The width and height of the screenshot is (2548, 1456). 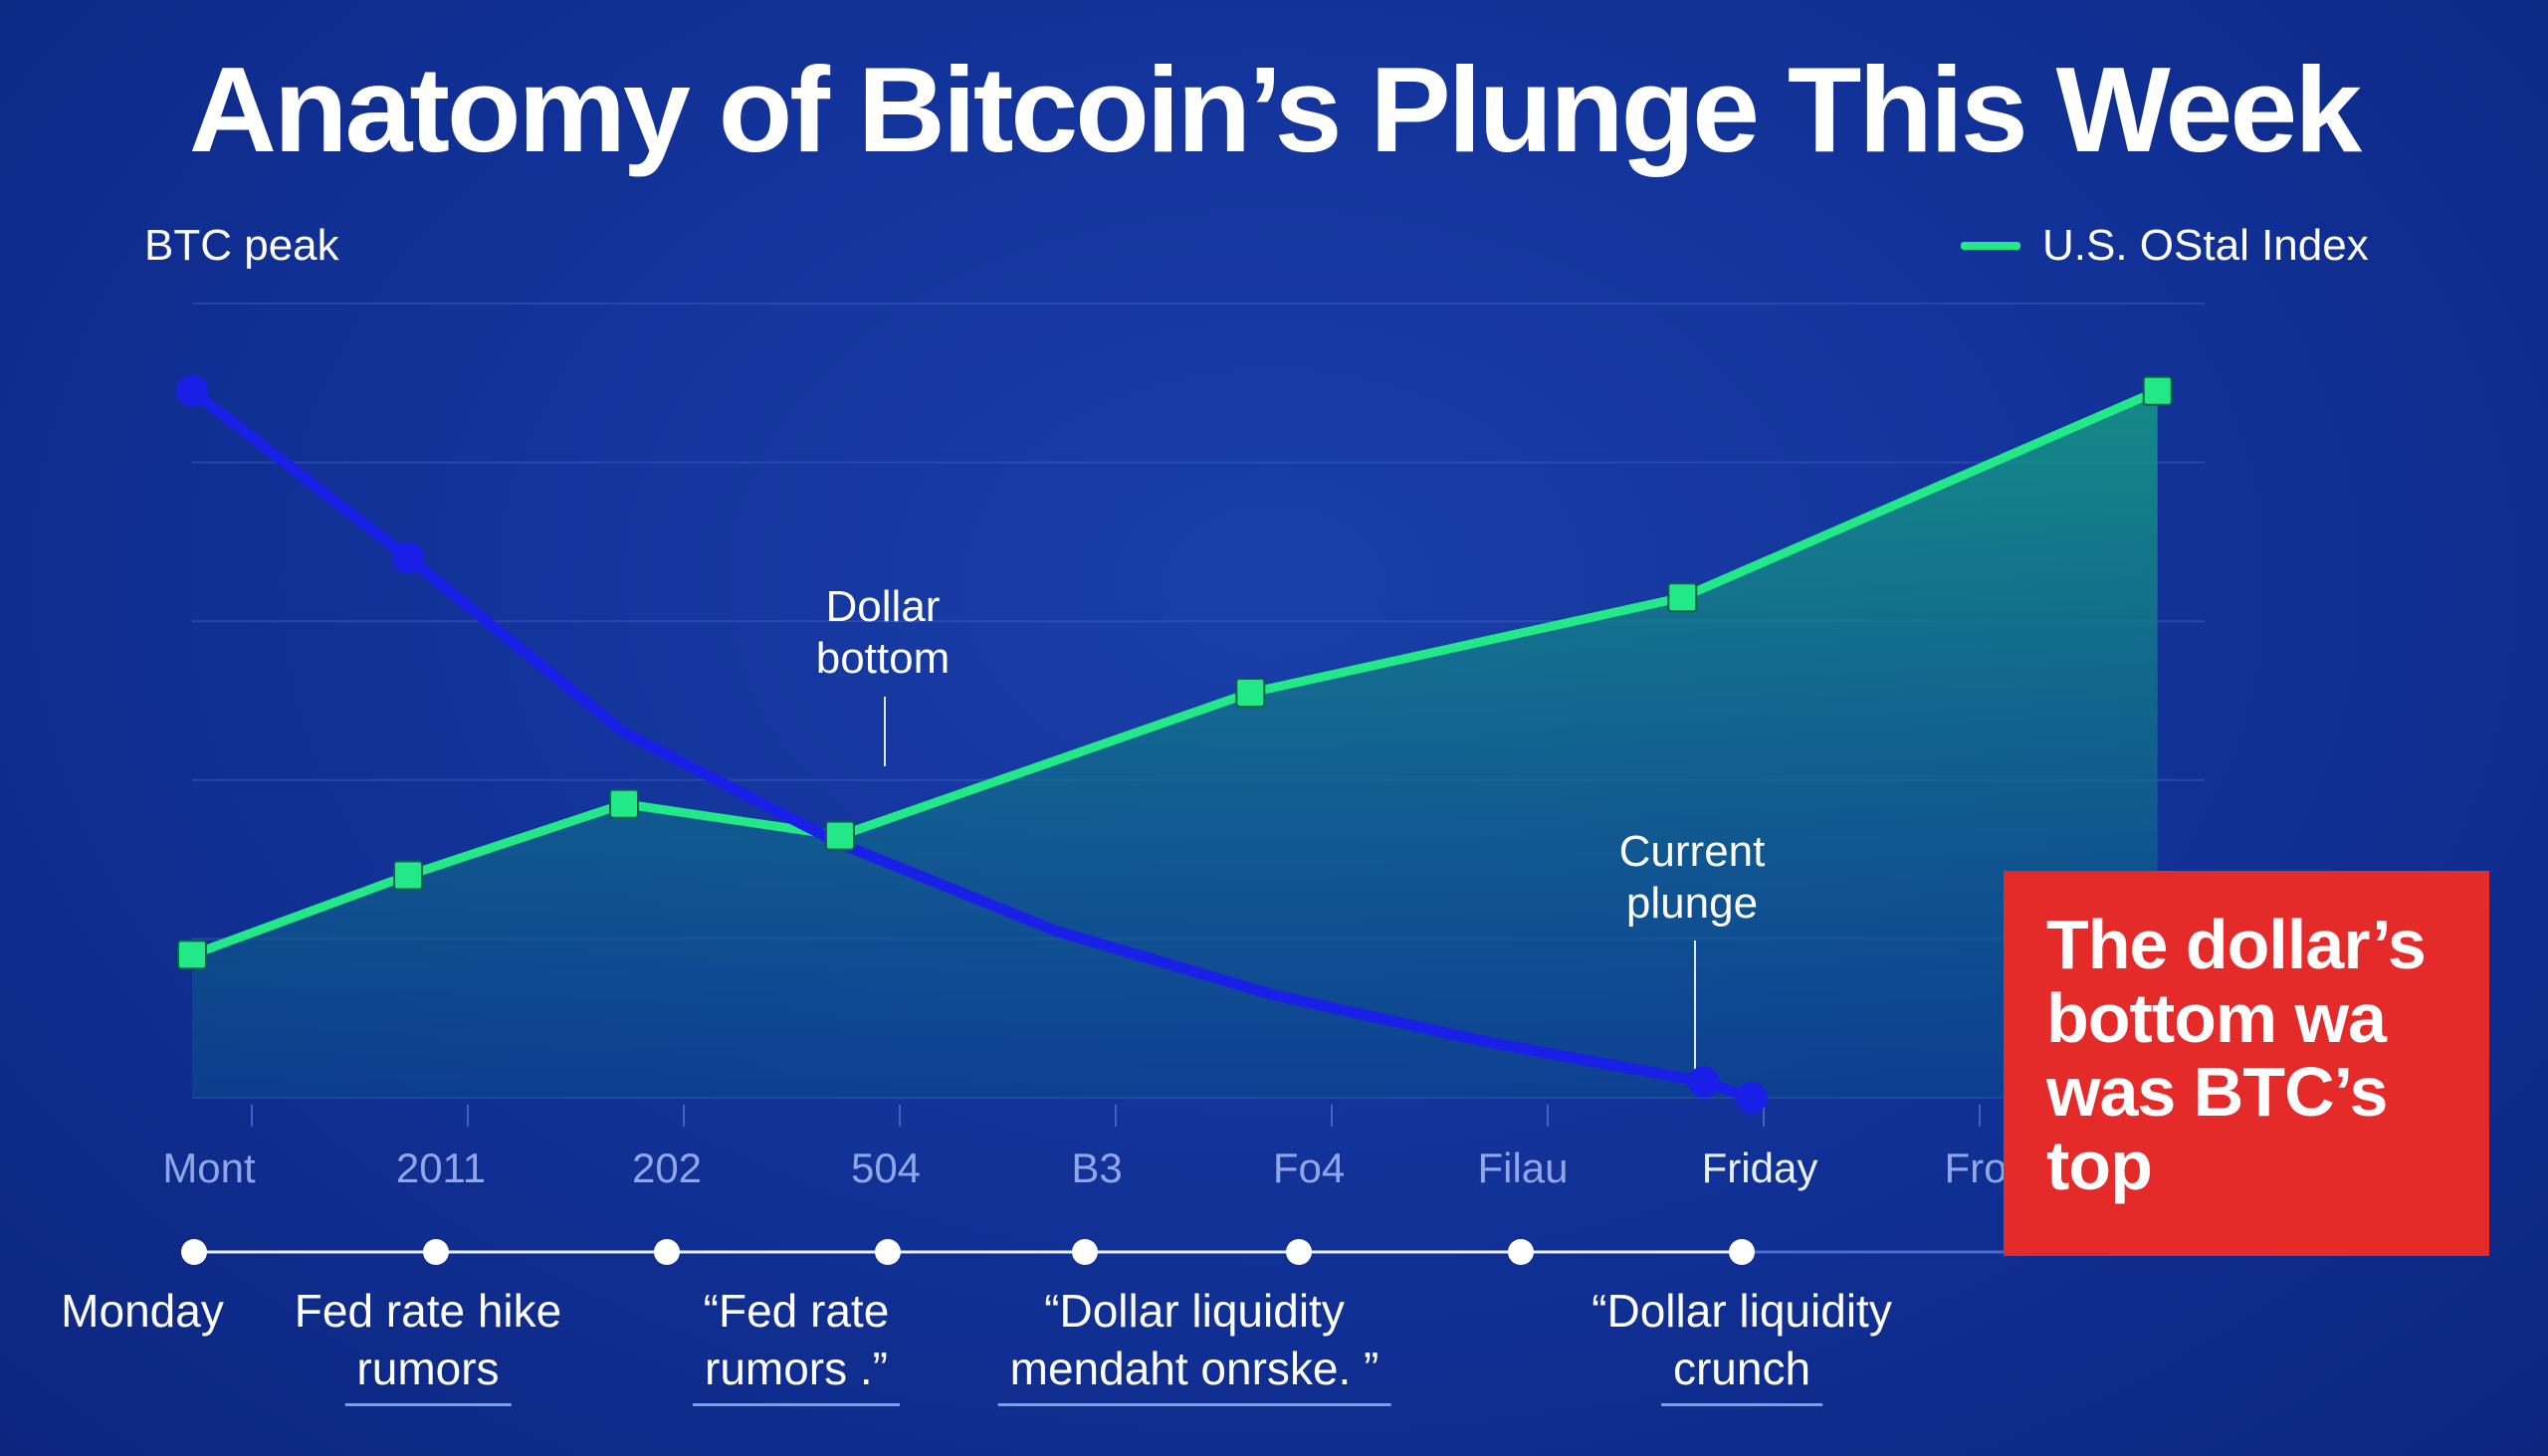 I want to click on btc-peak-label: BTC peak, so click(x=241, y=245).